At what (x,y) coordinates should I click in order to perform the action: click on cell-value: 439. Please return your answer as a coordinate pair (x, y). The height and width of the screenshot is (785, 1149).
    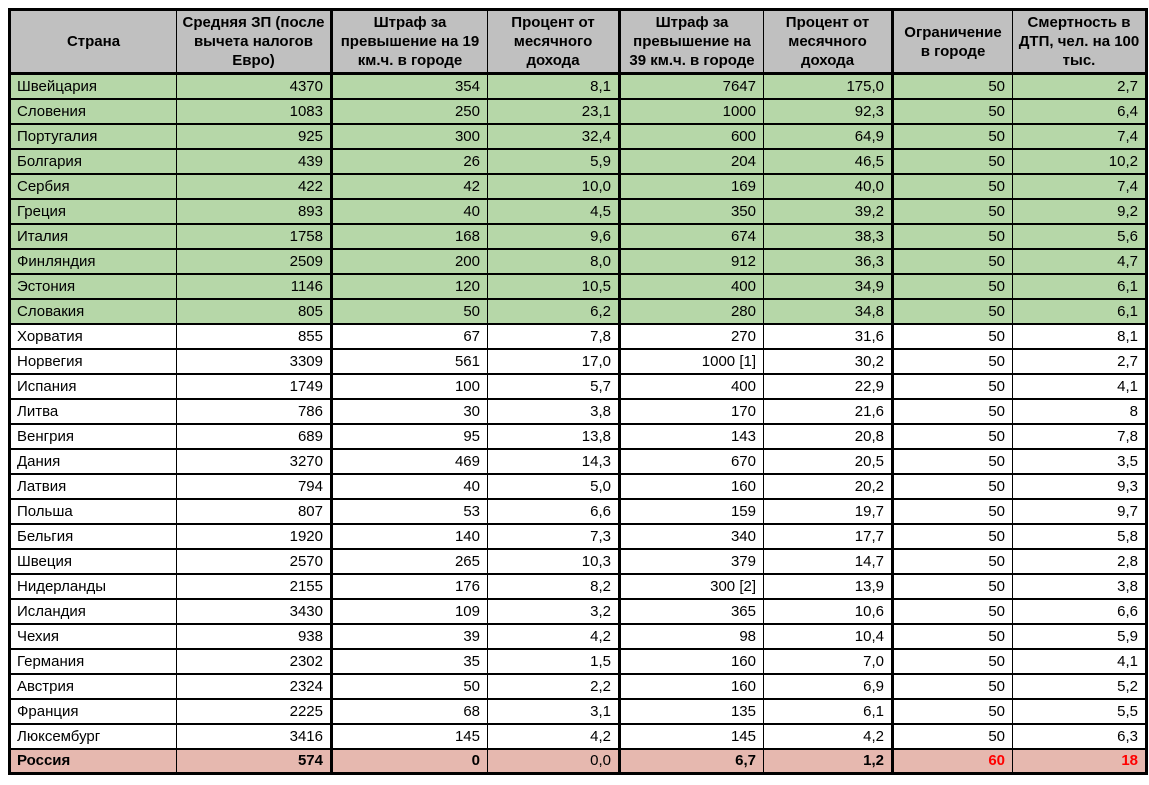
    Looking at the image, I should click on (254, 161).